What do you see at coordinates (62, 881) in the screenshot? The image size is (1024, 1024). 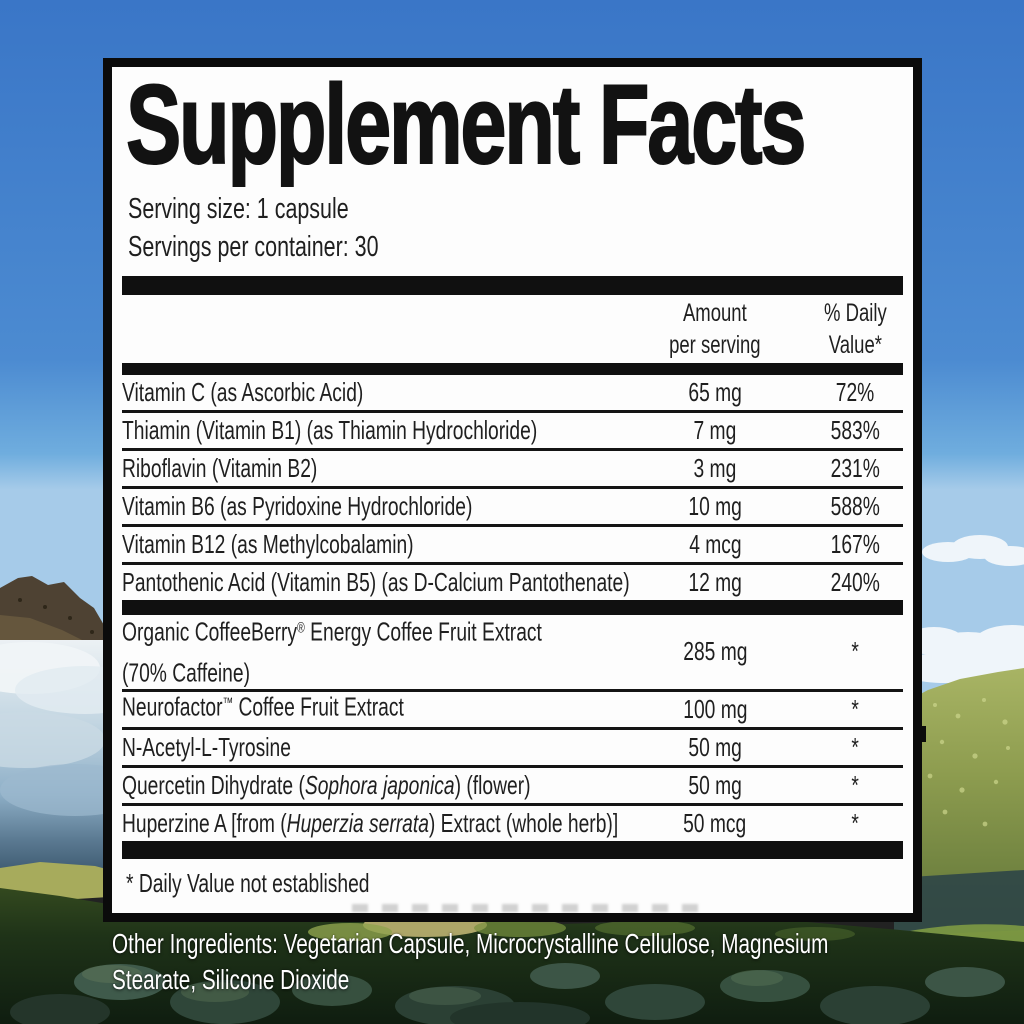 I see `sunlit-grass` at bounding box center [62, 881].